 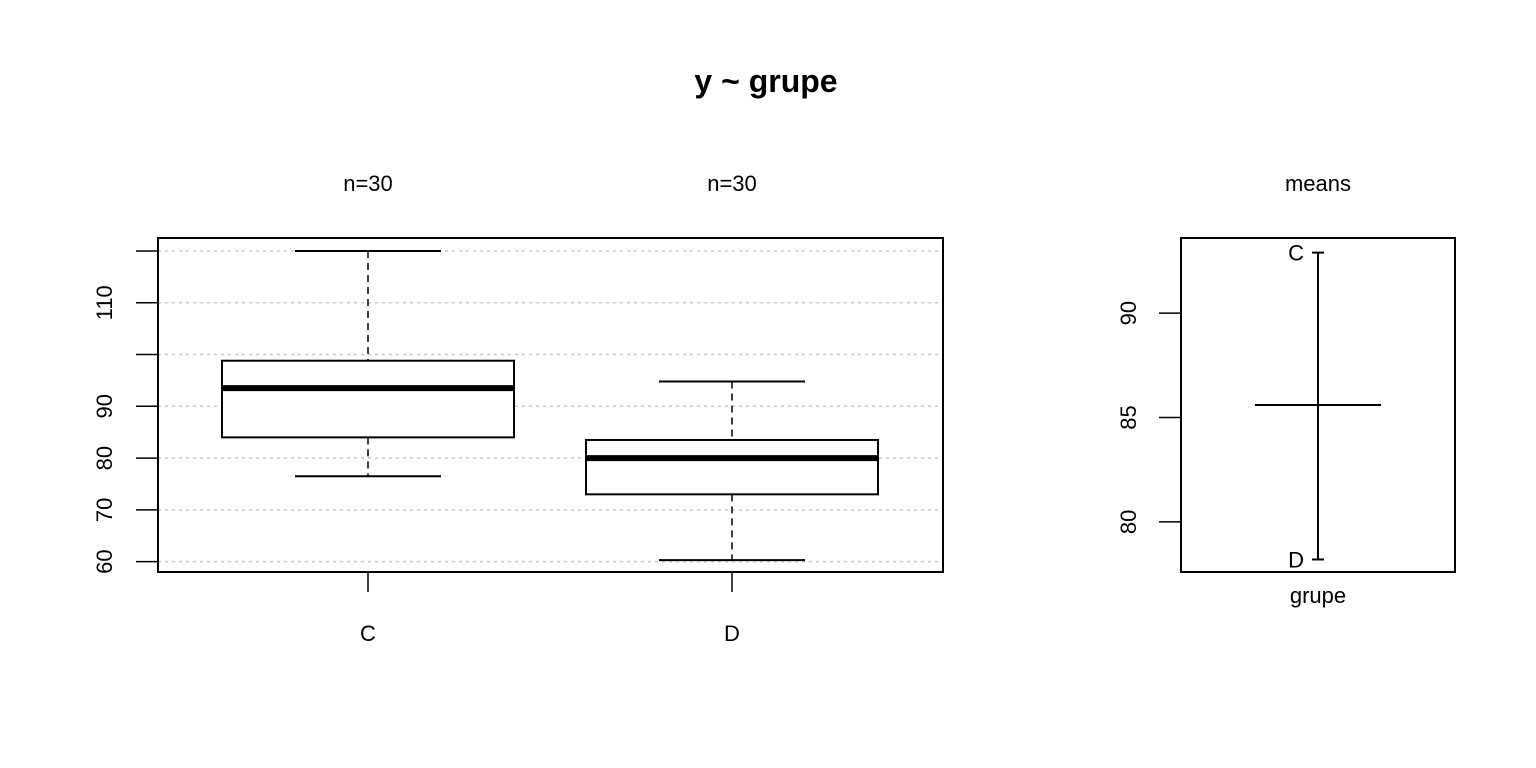 What do you see at coordinates (368, 633) in the screenshot?
I see `x-tick-label-c: C` at bounding box center [368, 633].